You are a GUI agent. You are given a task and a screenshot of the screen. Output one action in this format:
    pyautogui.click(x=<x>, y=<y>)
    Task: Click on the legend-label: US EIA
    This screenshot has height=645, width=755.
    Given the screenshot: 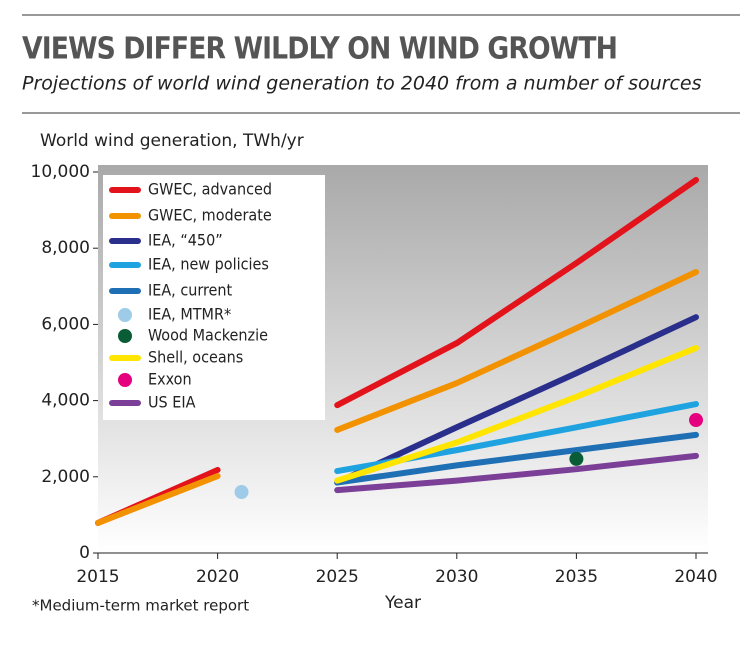 What is the action you would take?
    pyautogui.click(x=172, y=402)
    